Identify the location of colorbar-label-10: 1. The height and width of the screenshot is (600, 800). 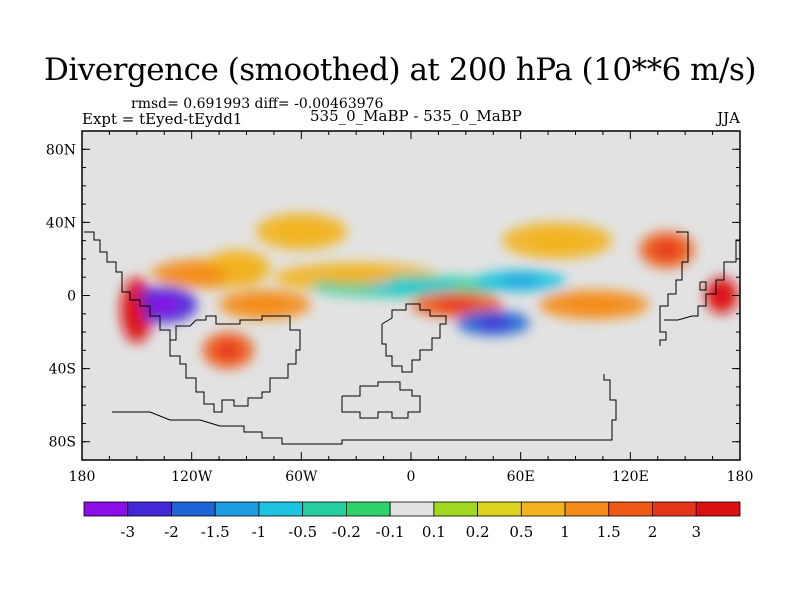
(565, 532).